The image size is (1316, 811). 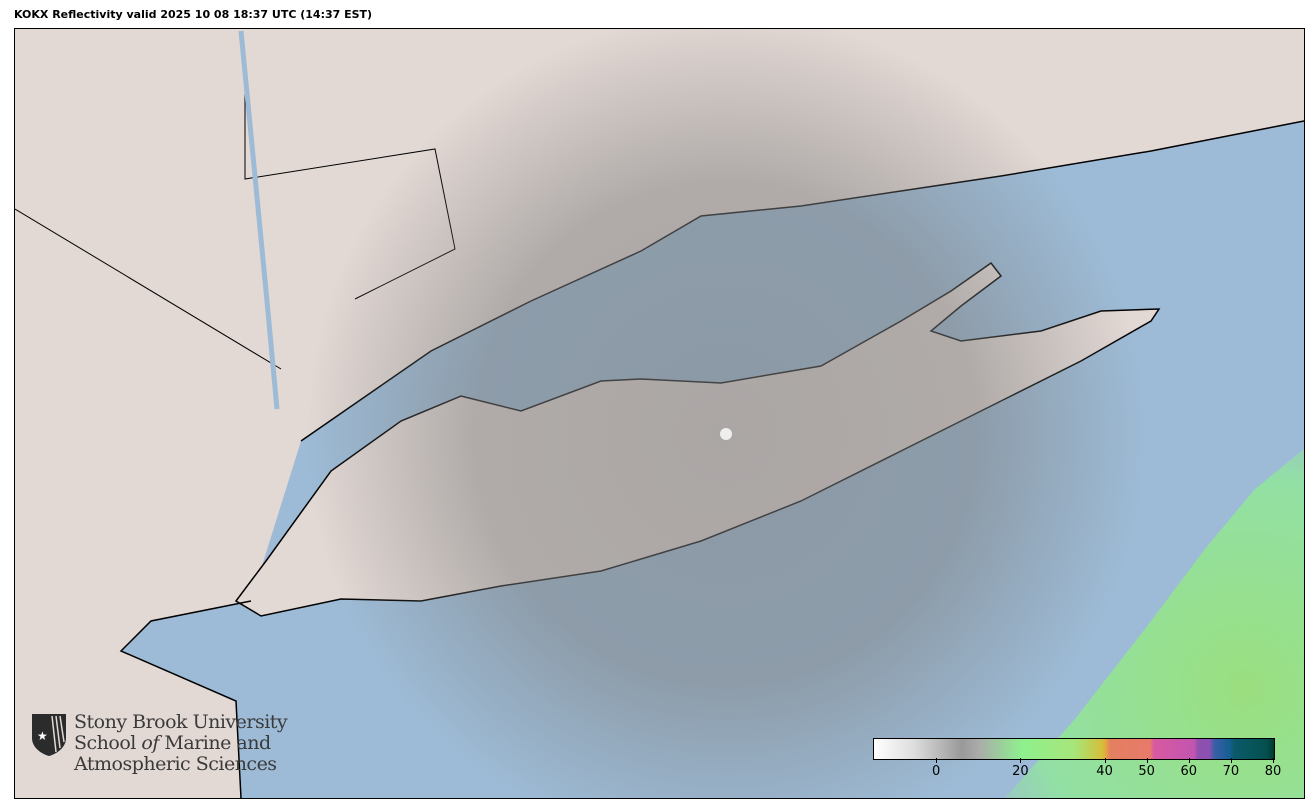 What do you see at coordinates (175, 764) in the screenshot?
I see `logo-line3: Atmospheric Sciences` at bounding box center [175, 764].